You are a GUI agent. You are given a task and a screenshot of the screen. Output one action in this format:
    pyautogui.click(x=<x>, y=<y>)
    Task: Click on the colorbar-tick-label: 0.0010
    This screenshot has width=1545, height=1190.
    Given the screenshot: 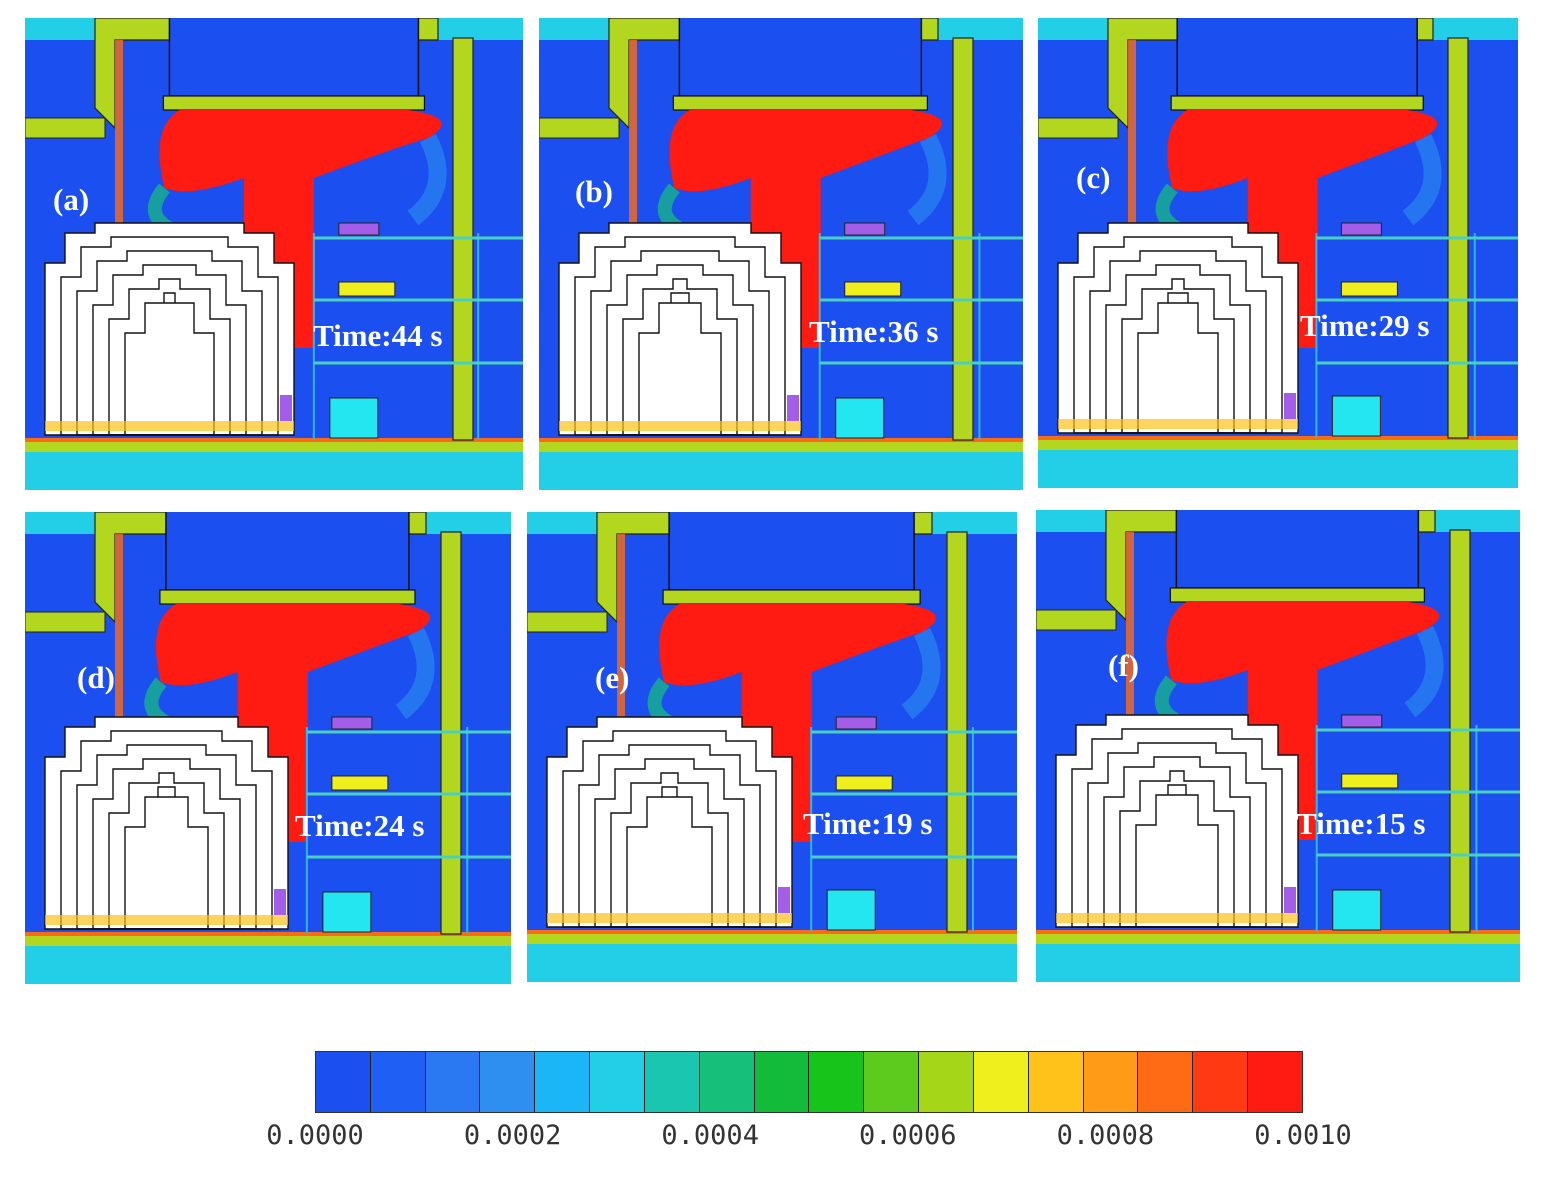 What is the action you would take?
    pyautogui.click(x=1303, y=1135)
    